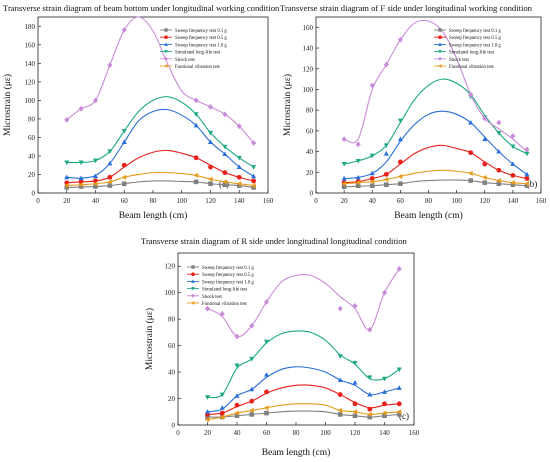  Describe the element at coordinates (428, 215) in the screenshot. I see `x-axis-label: Beam length (cm)` at that location.